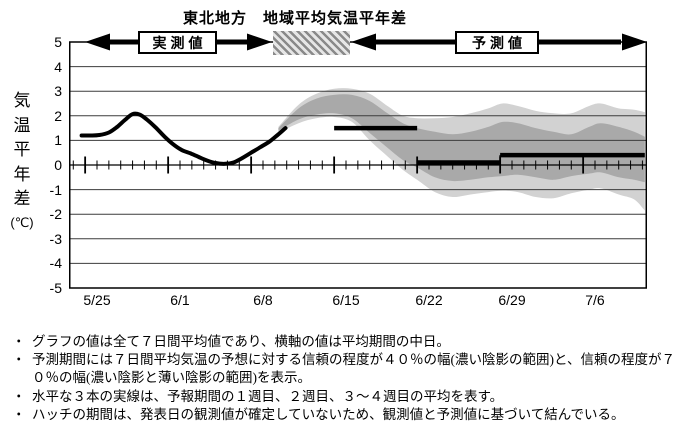 Image resolution: width=700 pixels, height=435 pixels. Describe the element at coordinates (263, 300) in the screenshot. I see `x-tick-label: 6/8` at that location.